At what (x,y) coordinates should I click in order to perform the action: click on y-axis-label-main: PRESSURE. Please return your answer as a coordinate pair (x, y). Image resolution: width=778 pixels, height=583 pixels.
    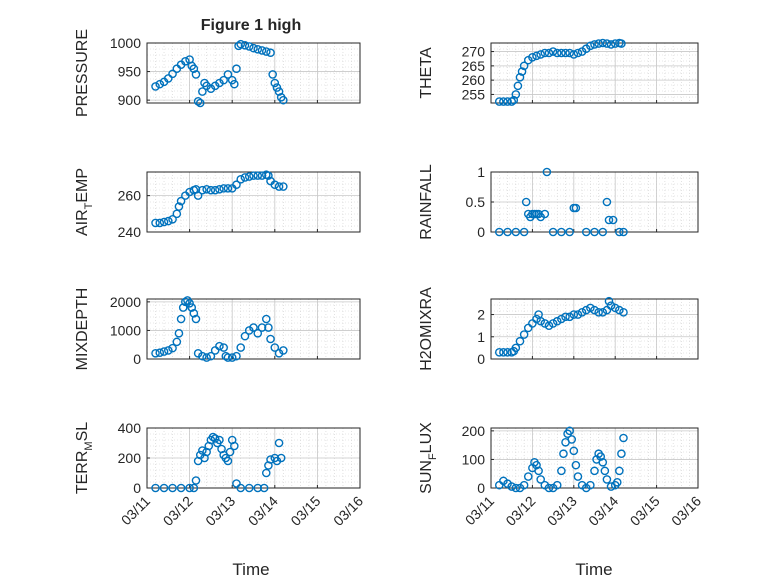
    Looking at the image, I should click on (82, 73).